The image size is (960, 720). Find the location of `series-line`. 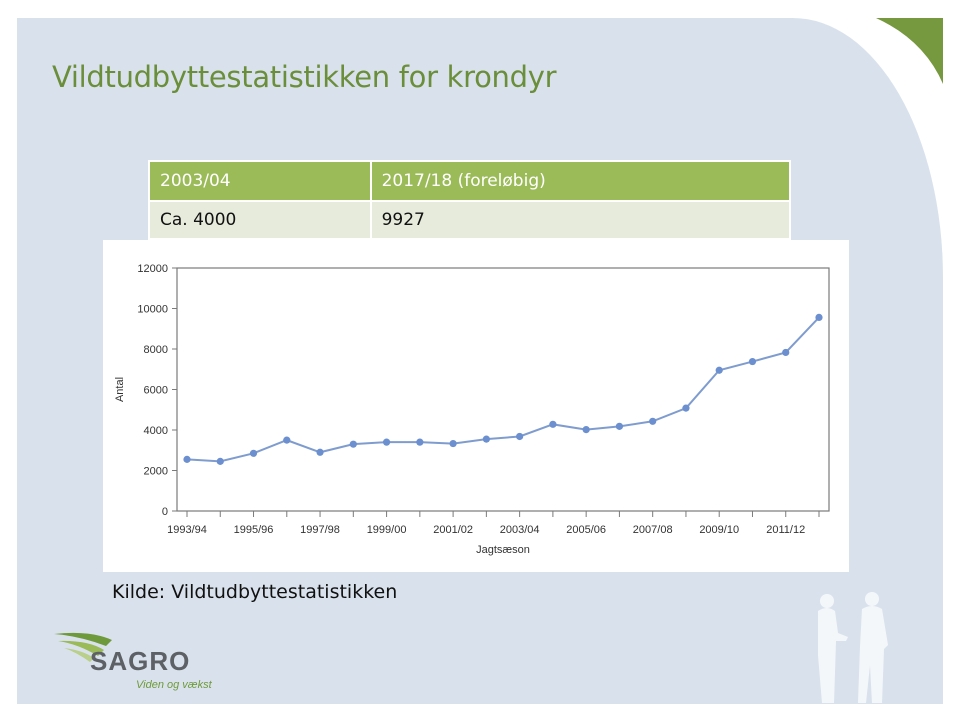

series-line is located at coordinates (503, 389).